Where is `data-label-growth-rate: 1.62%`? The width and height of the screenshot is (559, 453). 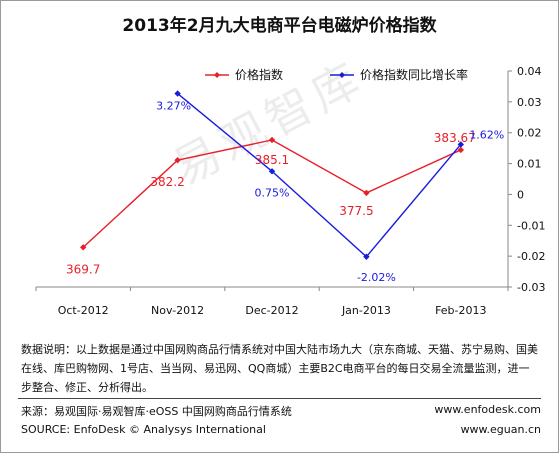 data-label-growth-rate: 1.62% is located at coordinates (486, 134).